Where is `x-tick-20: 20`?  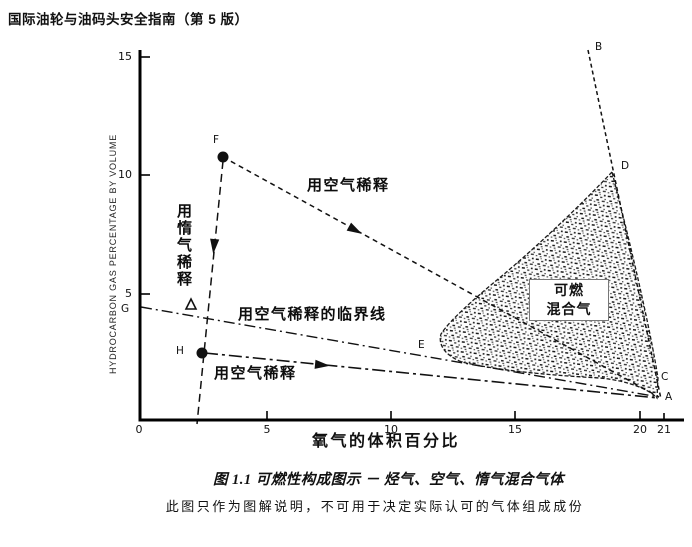
x-tick-20: 20 is located at coordinates (640, 429).